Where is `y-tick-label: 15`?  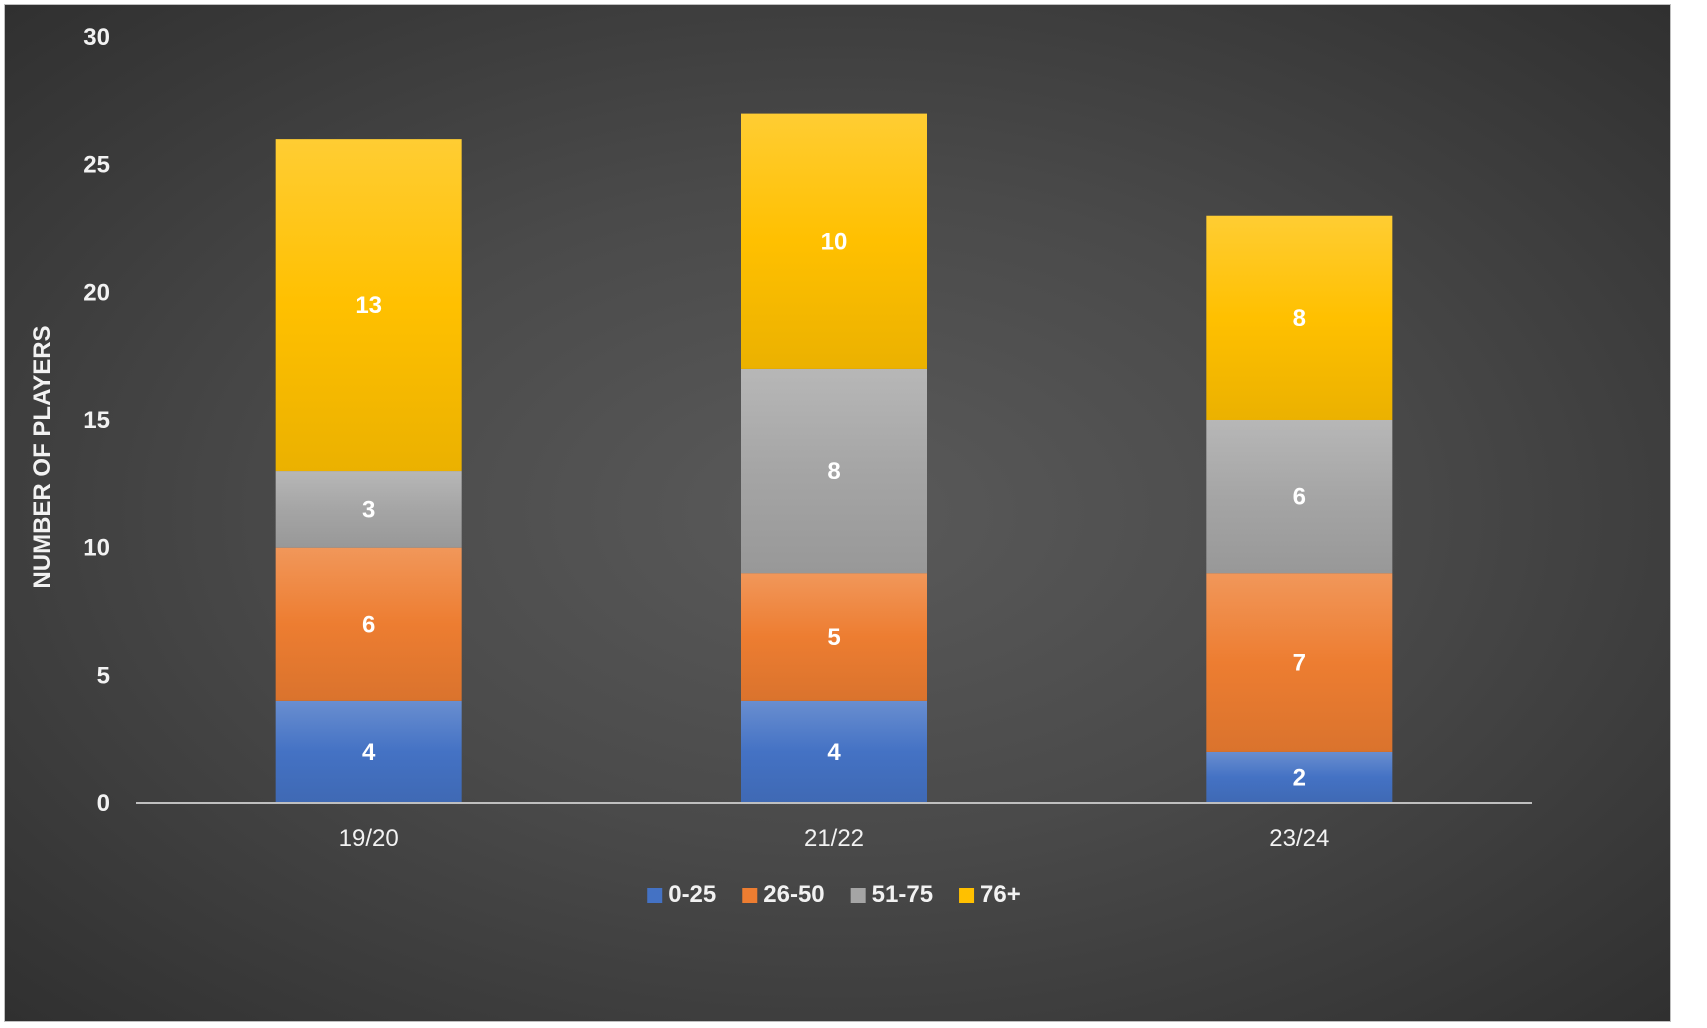
y-tick-label: 15 is located at coordinates (96, 420).